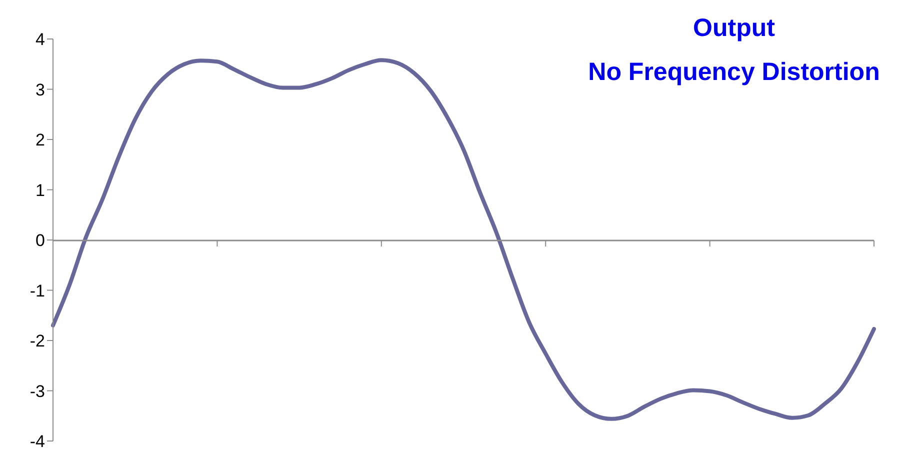 This screenshot has width=920, height=451. What do you see at coordinates (37, 441) in the screenshot?
I see `y-tick-label: -4` at bounding box center [37, 441].